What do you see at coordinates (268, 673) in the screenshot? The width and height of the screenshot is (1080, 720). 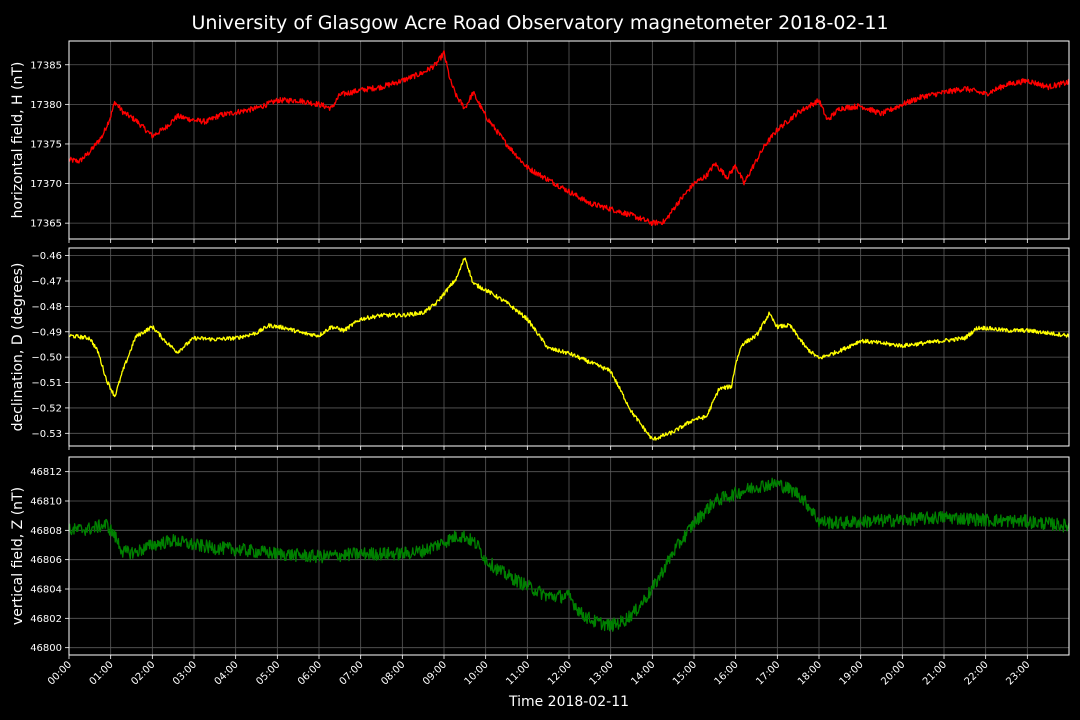 I see `x-tick-label: 05:00` at bounding box center [268, 673].